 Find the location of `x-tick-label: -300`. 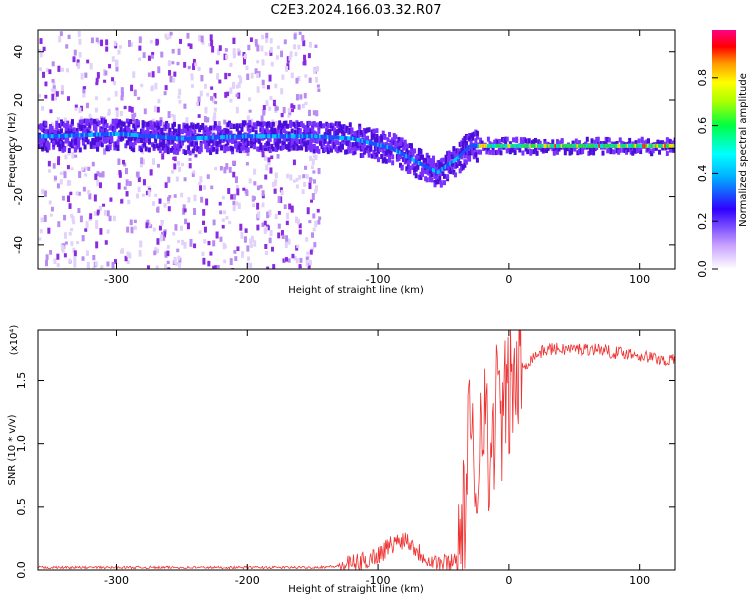

x-tick-label: -300 is located at coordinates (116, 279).